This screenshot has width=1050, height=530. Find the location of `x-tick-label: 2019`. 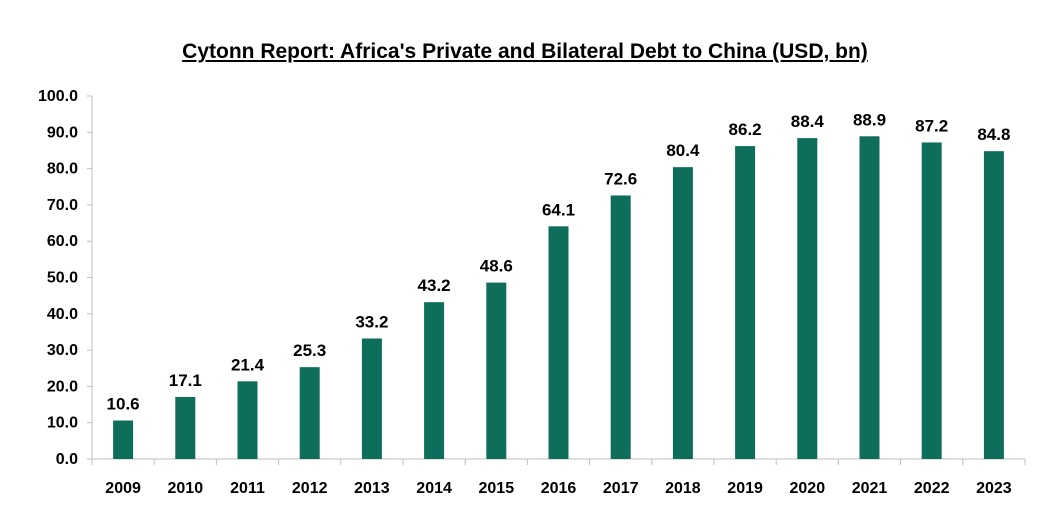

x-tick-label: 2019 is located at coordinates (745, 488).